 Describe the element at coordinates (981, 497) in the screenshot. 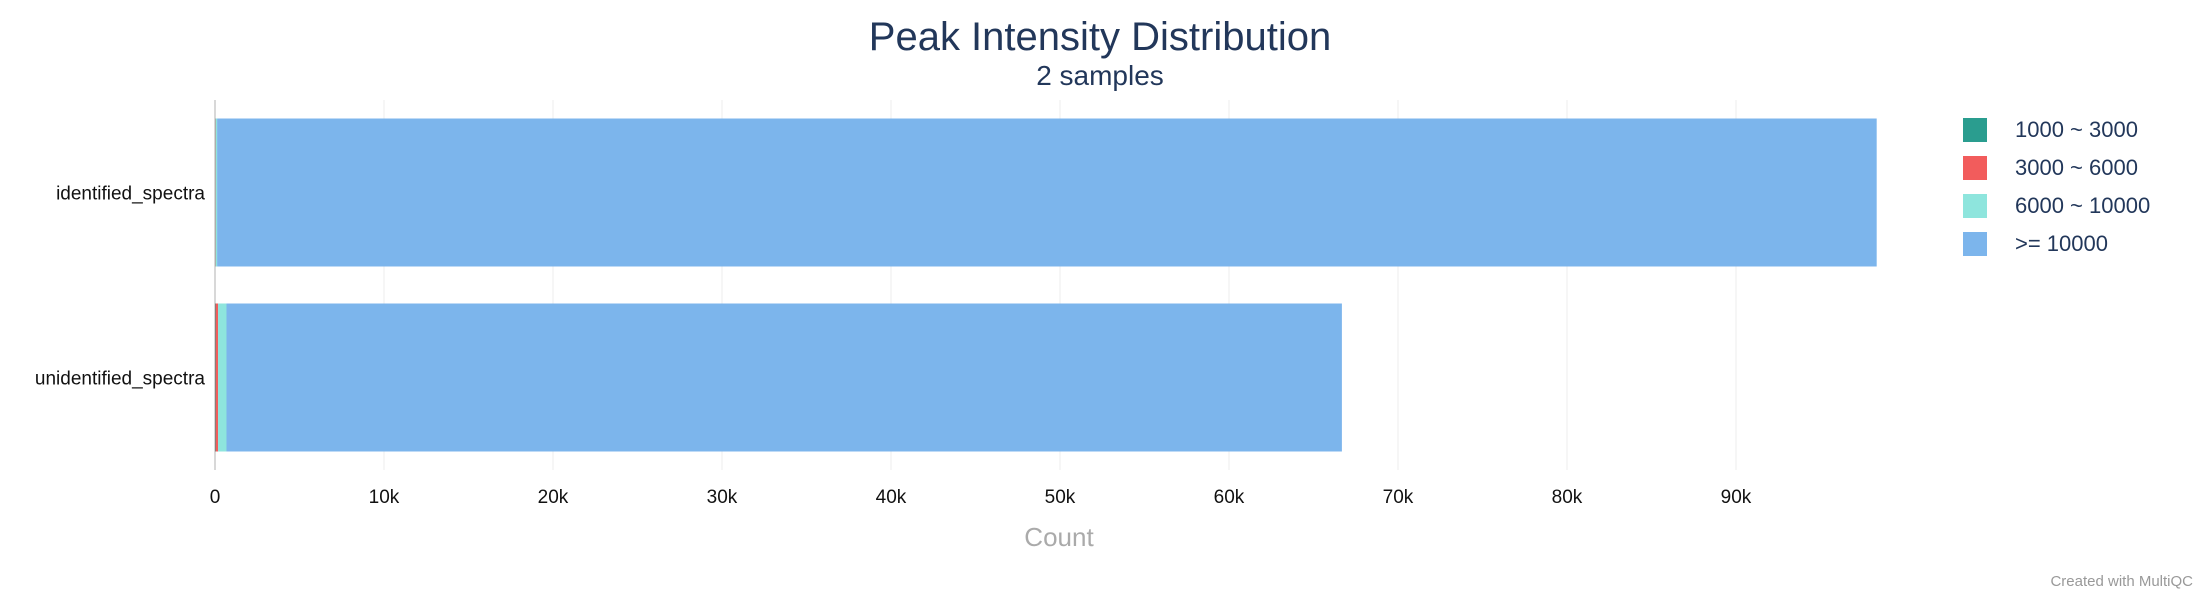

I see `x-tick-labels: 0 10k 20k 30k 40k 50k 60k 70k 80k 90k` at that location.